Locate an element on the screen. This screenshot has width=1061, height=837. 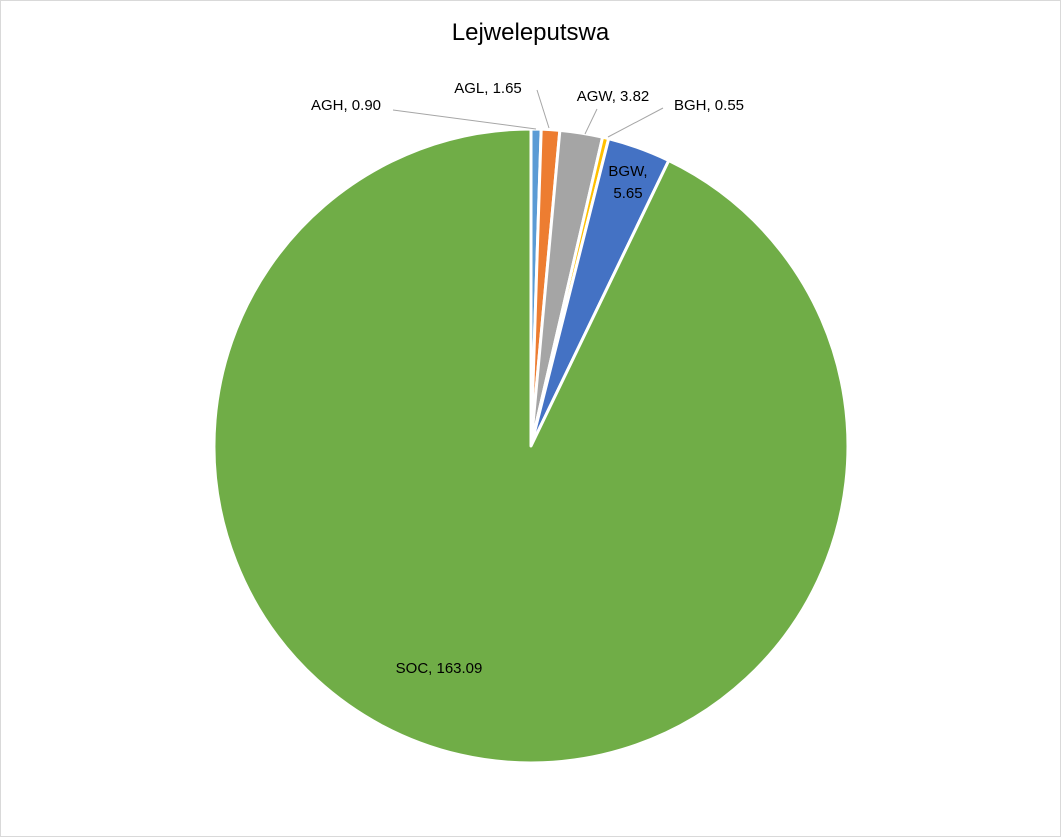
data-label-soc: SOC, 163.09 is located at coordinates (439, 668).